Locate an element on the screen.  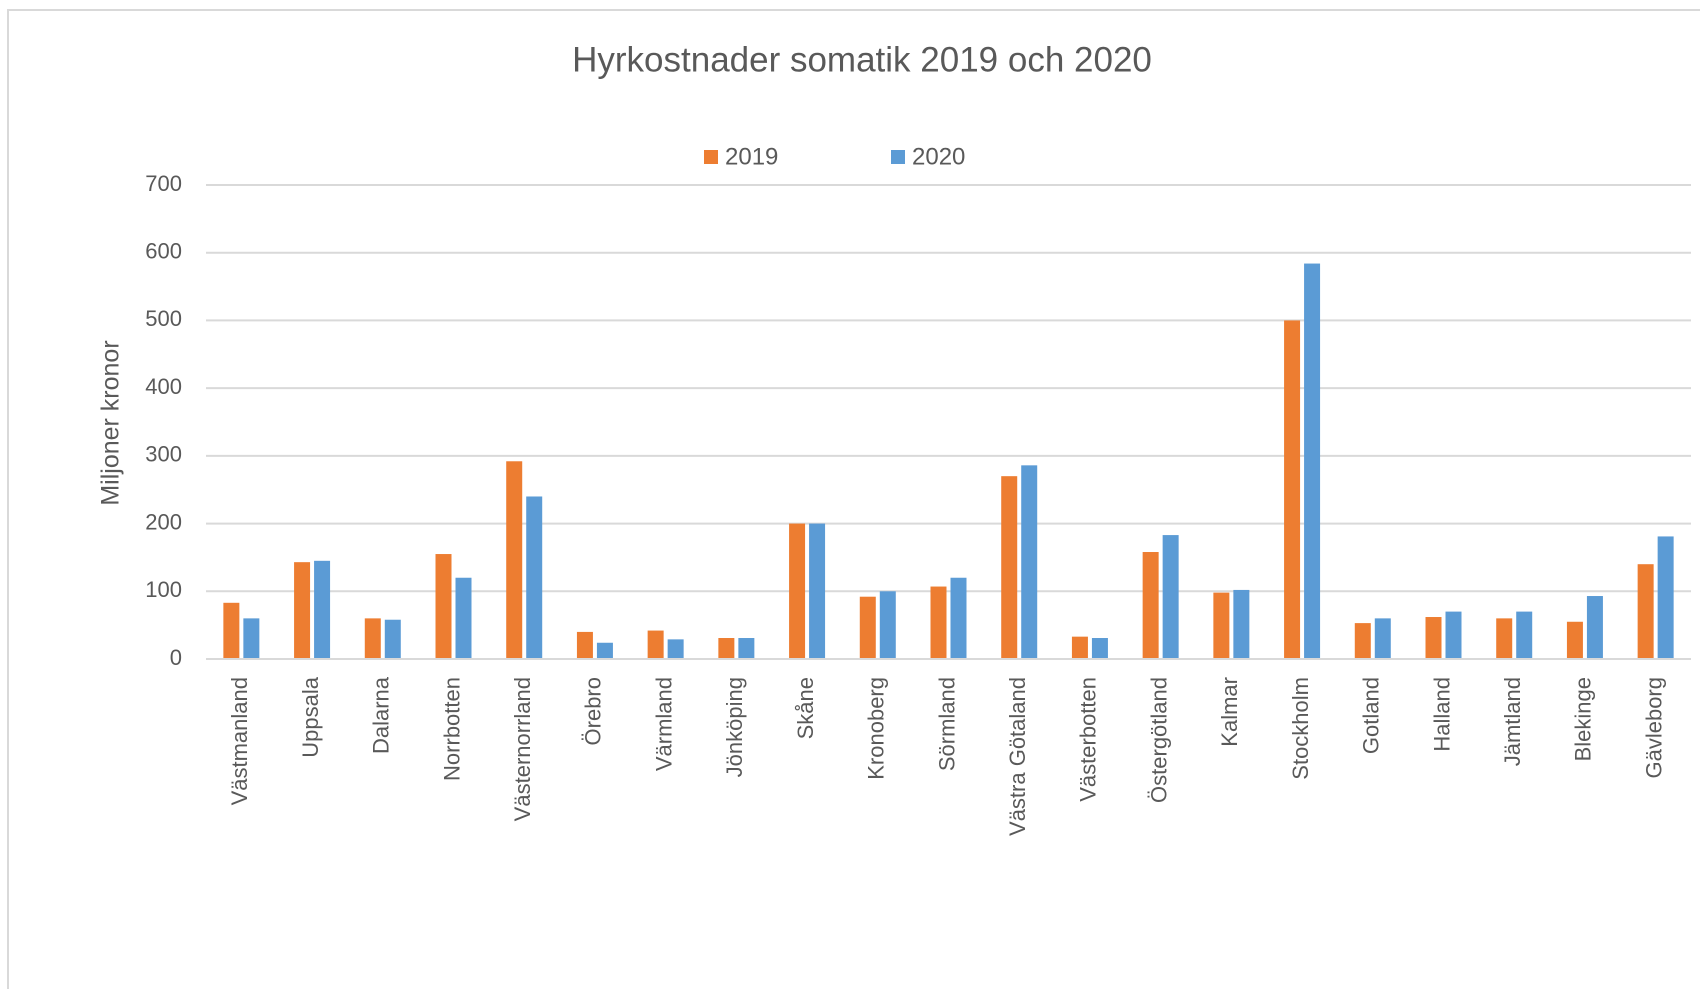
legend-label: 2019 is located at coordinates (751, 156).